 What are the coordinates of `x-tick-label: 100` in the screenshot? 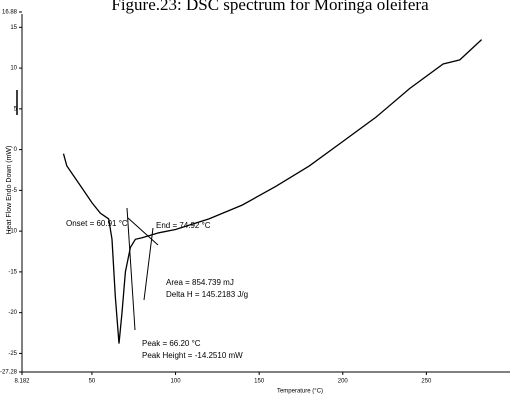 It's located at (176, 382).